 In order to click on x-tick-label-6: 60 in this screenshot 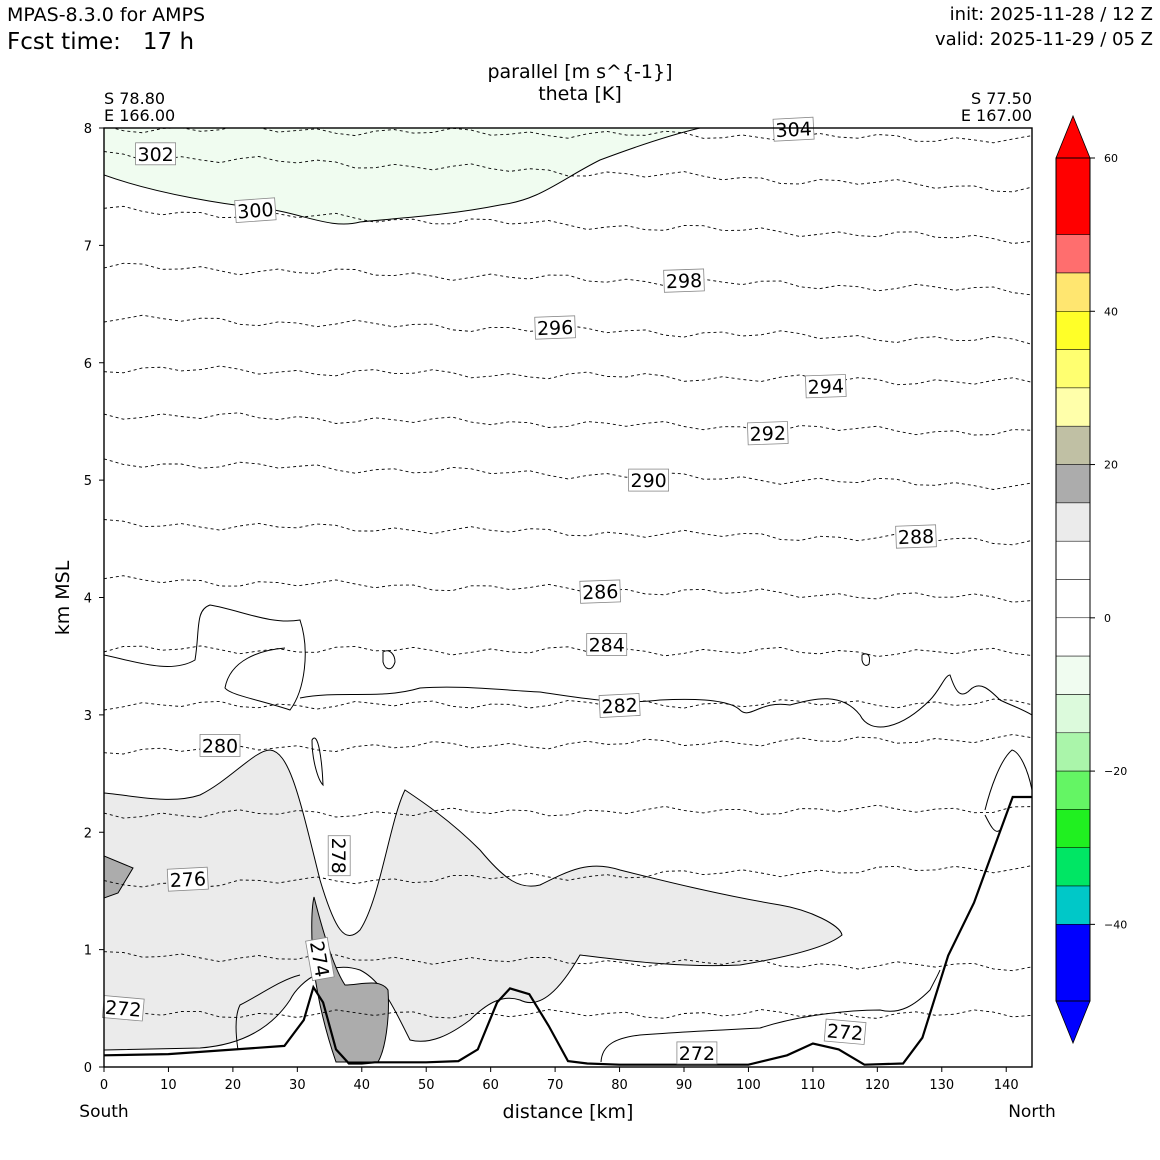, I will do `click(490, 1085)`.